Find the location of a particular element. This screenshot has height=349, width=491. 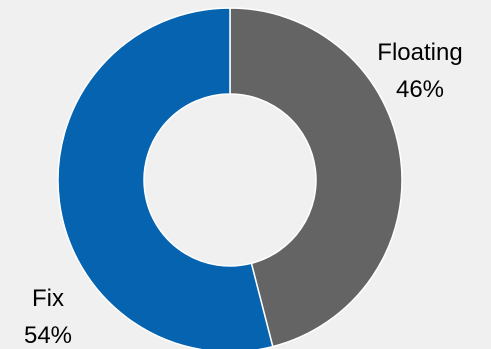

fix-percent-label: 54% is located at coordinates (48, 335).